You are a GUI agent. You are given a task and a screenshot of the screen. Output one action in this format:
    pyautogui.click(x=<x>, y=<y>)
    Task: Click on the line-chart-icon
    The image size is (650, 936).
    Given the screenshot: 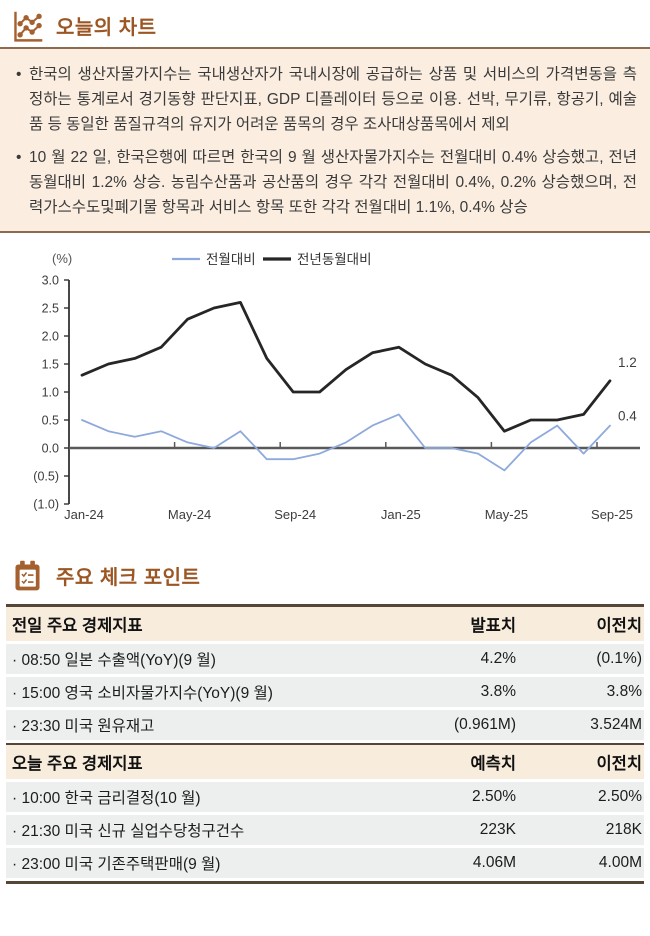 What is the action you would take?
    pyautogui.click(x=28, y=26)
    